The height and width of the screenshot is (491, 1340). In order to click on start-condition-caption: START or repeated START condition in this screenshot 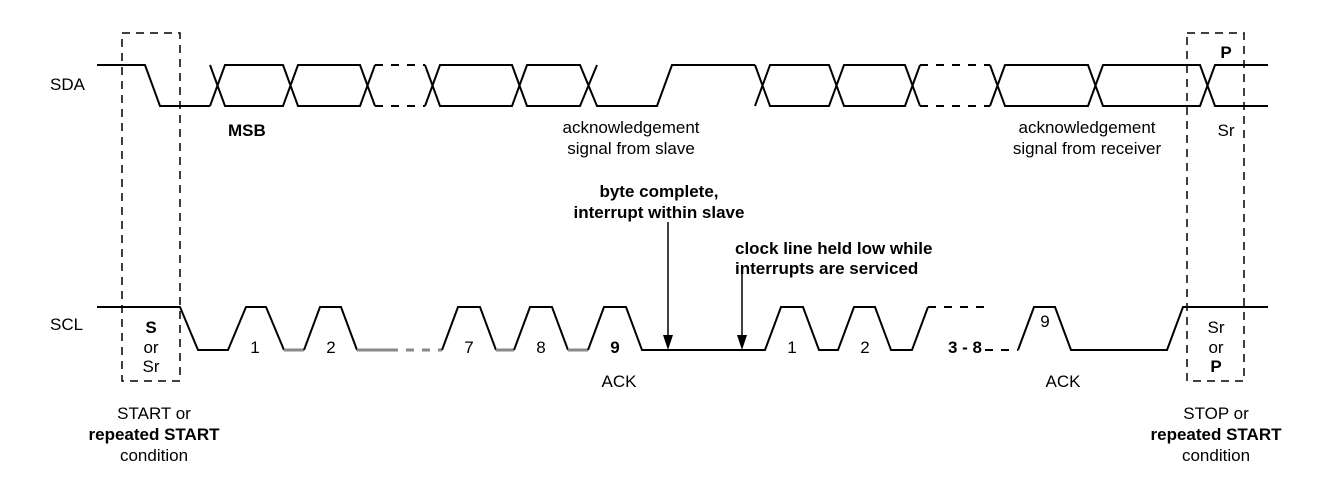, I will do `click(155, 434)`.